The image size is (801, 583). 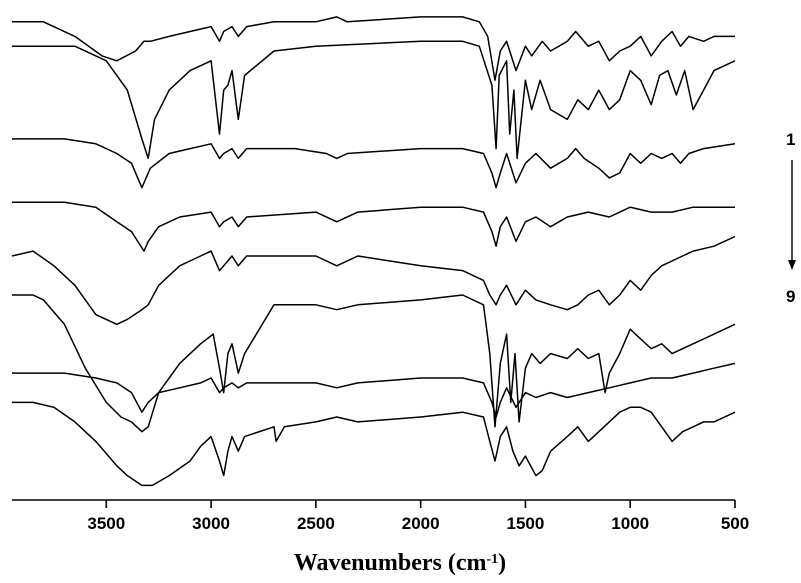 What do you see at coordinates (316, 523) in the screenshot?
I see `x-tick-label-2500: 2500` at bounding box center [316, 523].